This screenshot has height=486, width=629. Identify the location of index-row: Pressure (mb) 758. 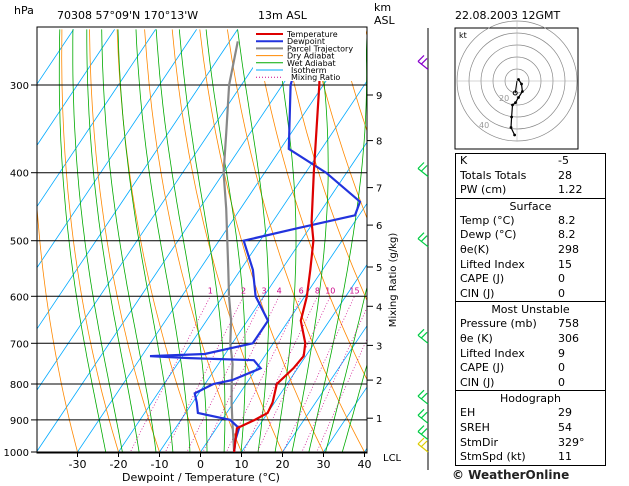
(530, 324).